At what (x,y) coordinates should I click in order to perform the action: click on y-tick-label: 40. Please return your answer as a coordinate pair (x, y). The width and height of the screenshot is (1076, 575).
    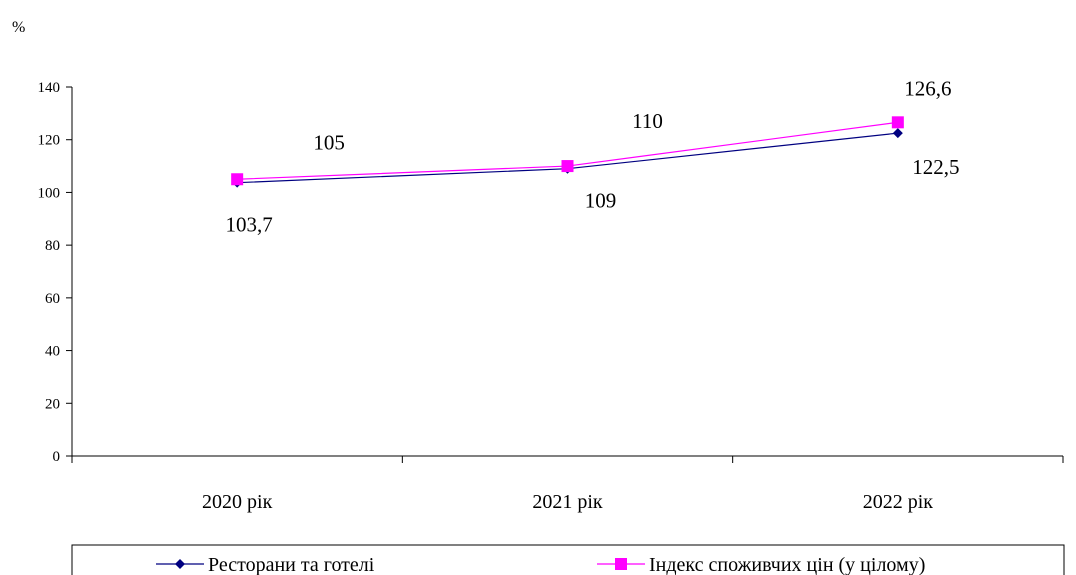
    Looking at the image, I should click on (52, 352).